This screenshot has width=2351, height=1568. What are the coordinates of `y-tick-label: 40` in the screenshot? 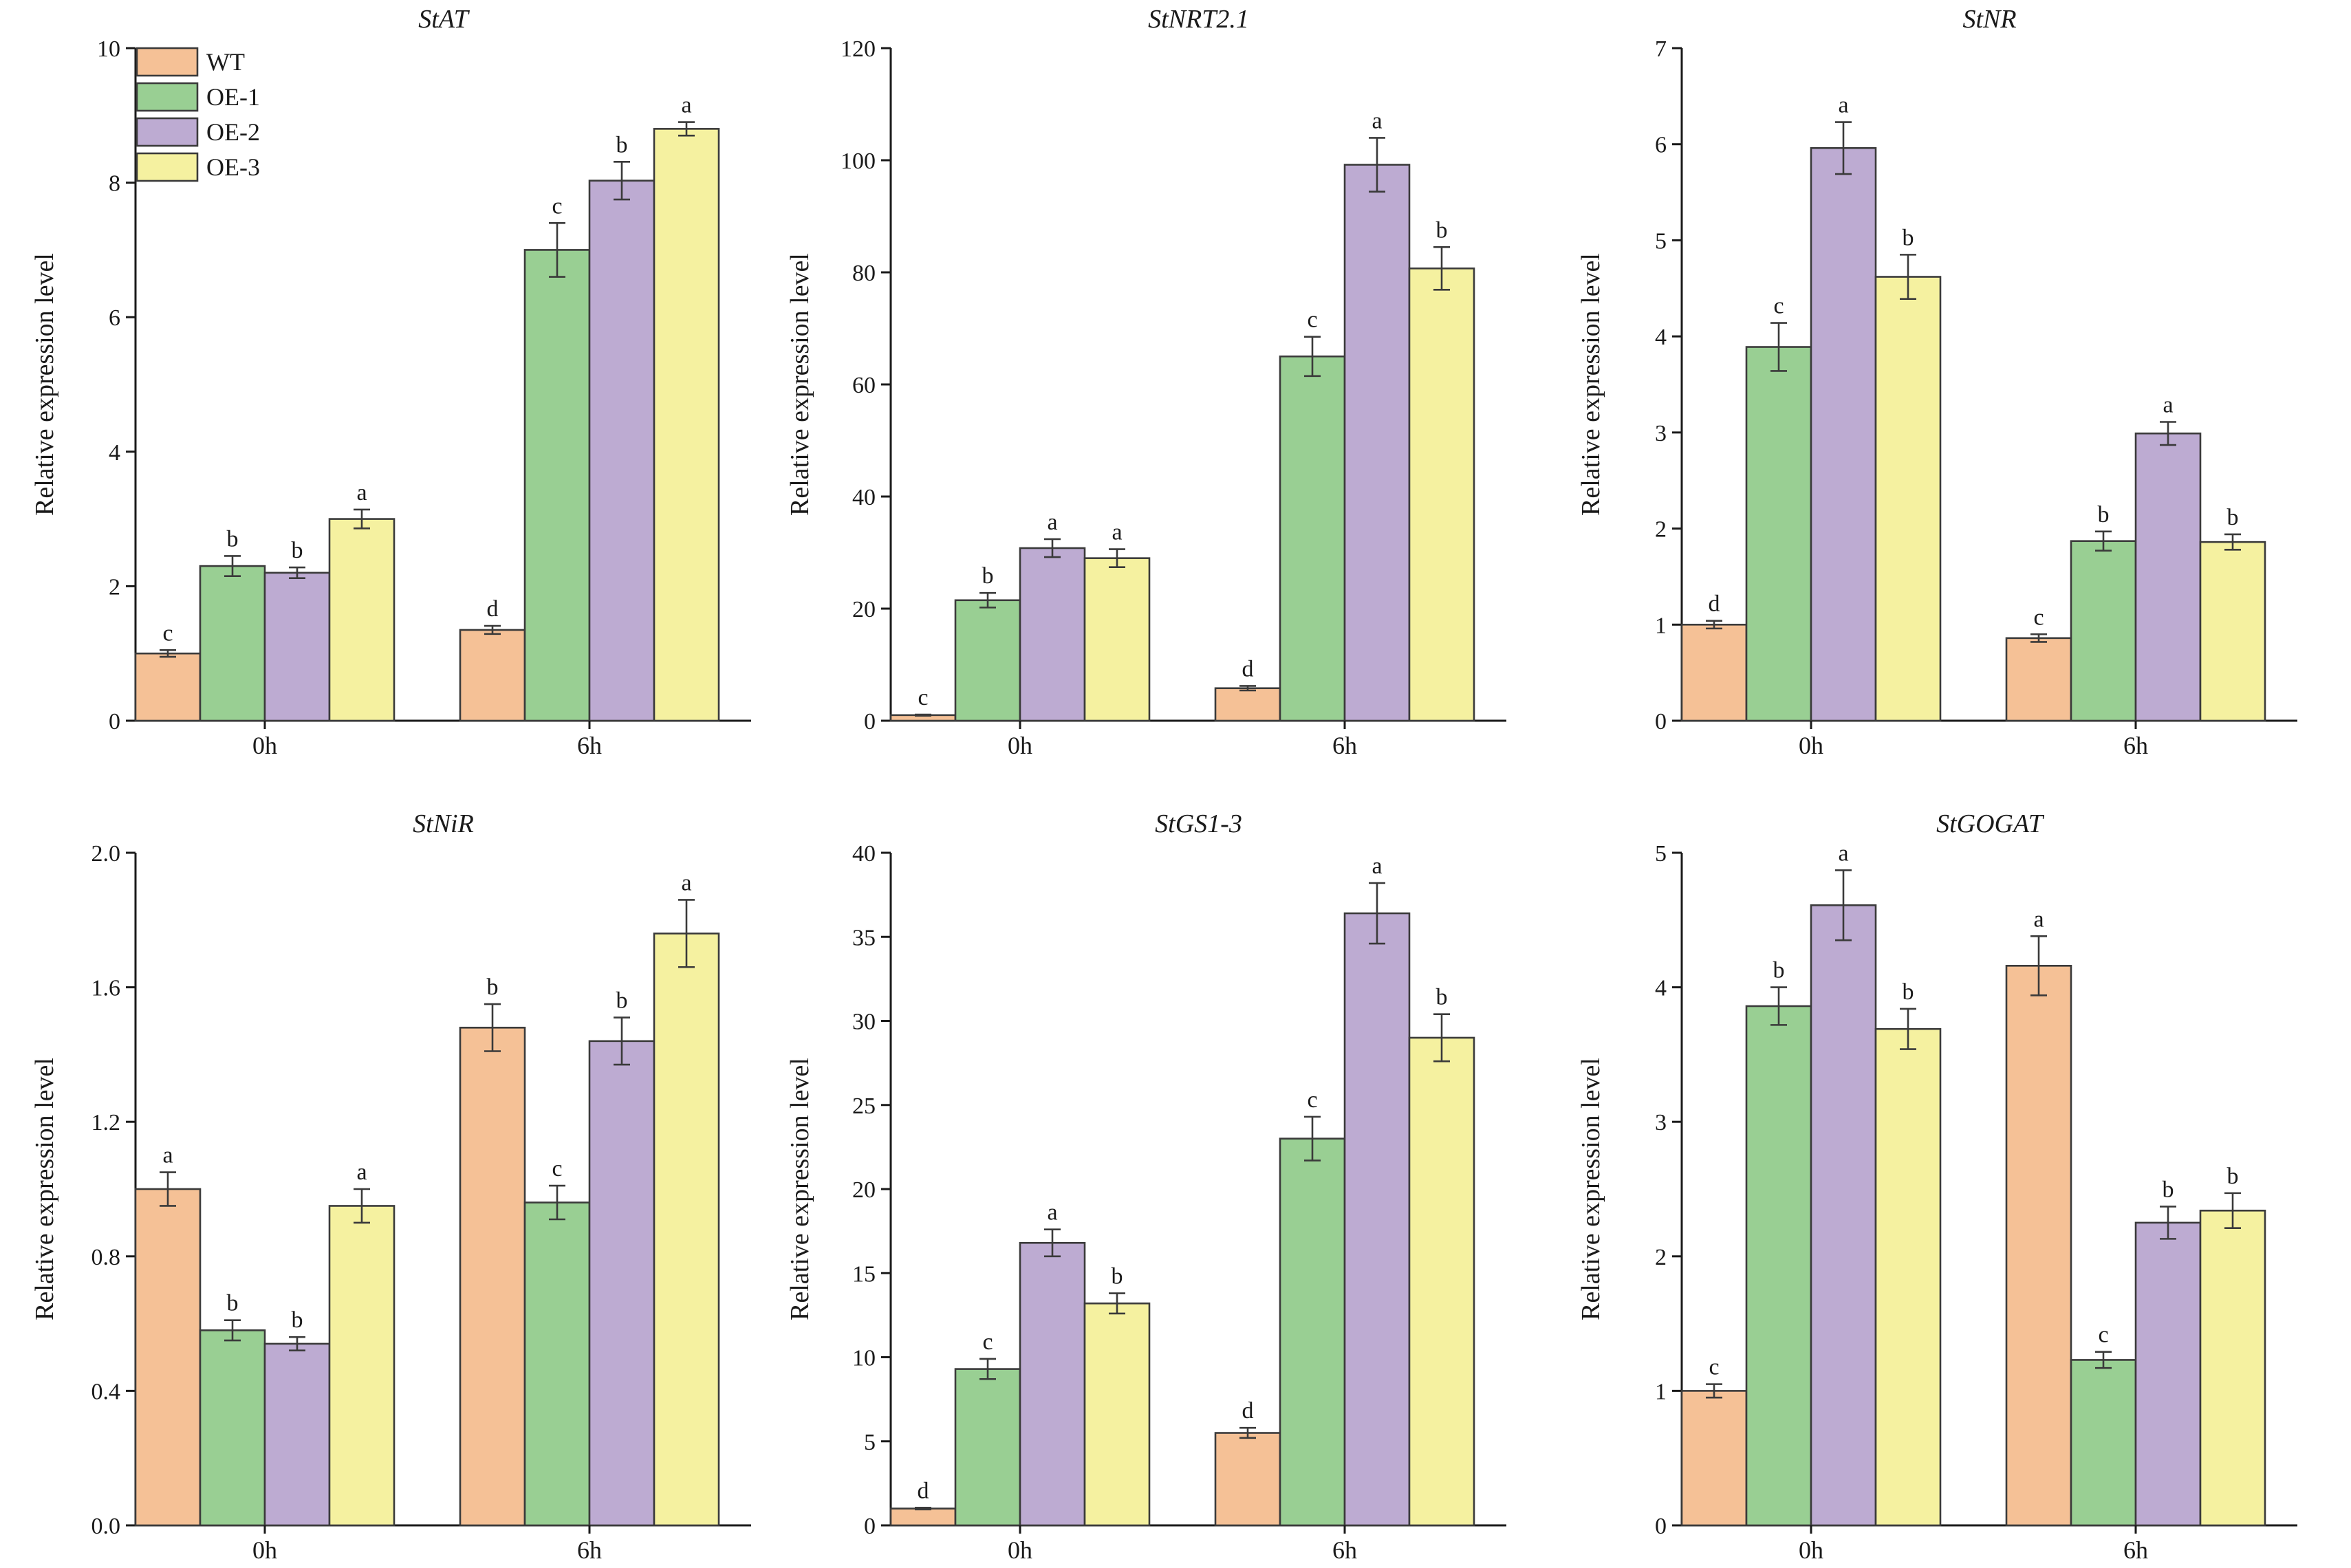 It's located at (864, 497).